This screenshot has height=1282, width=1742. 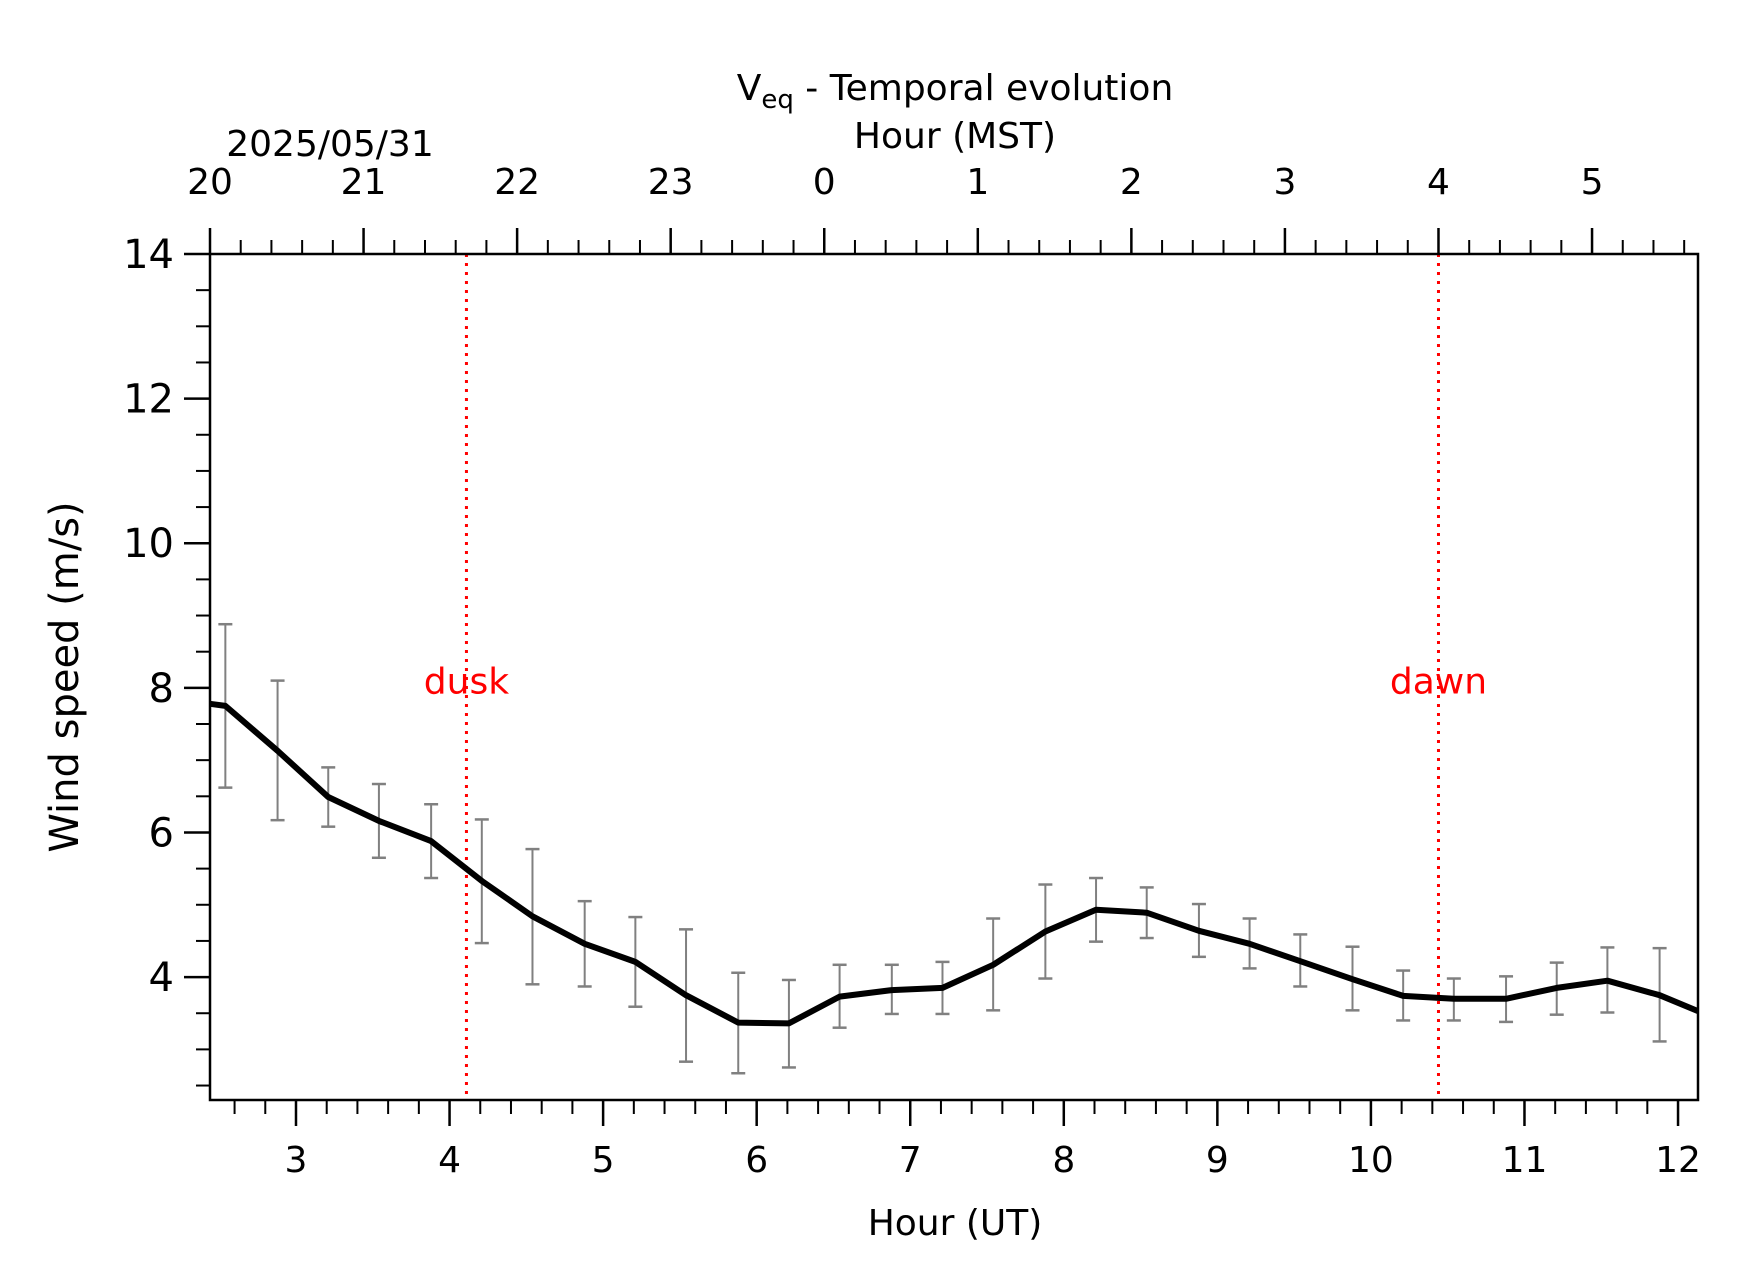 I want to click on x-tick-label: 3, so click(x=296, y=1160).